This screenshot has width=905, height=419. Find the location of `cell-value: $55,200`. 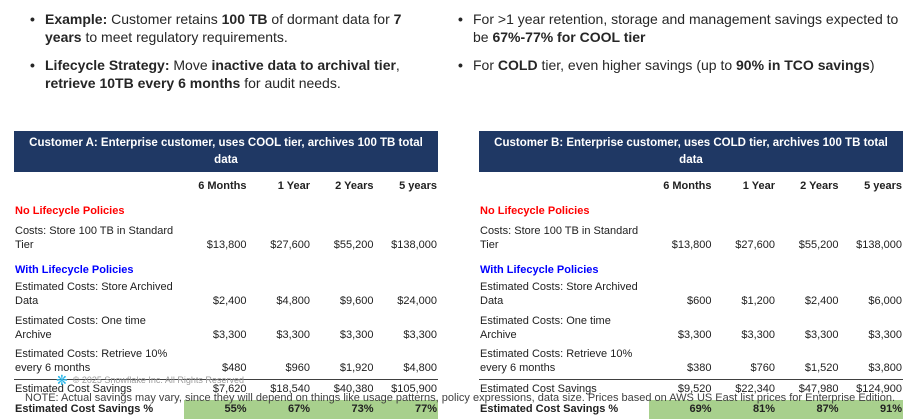

cell-value: $55,200 is located at coordinates (818, 244).